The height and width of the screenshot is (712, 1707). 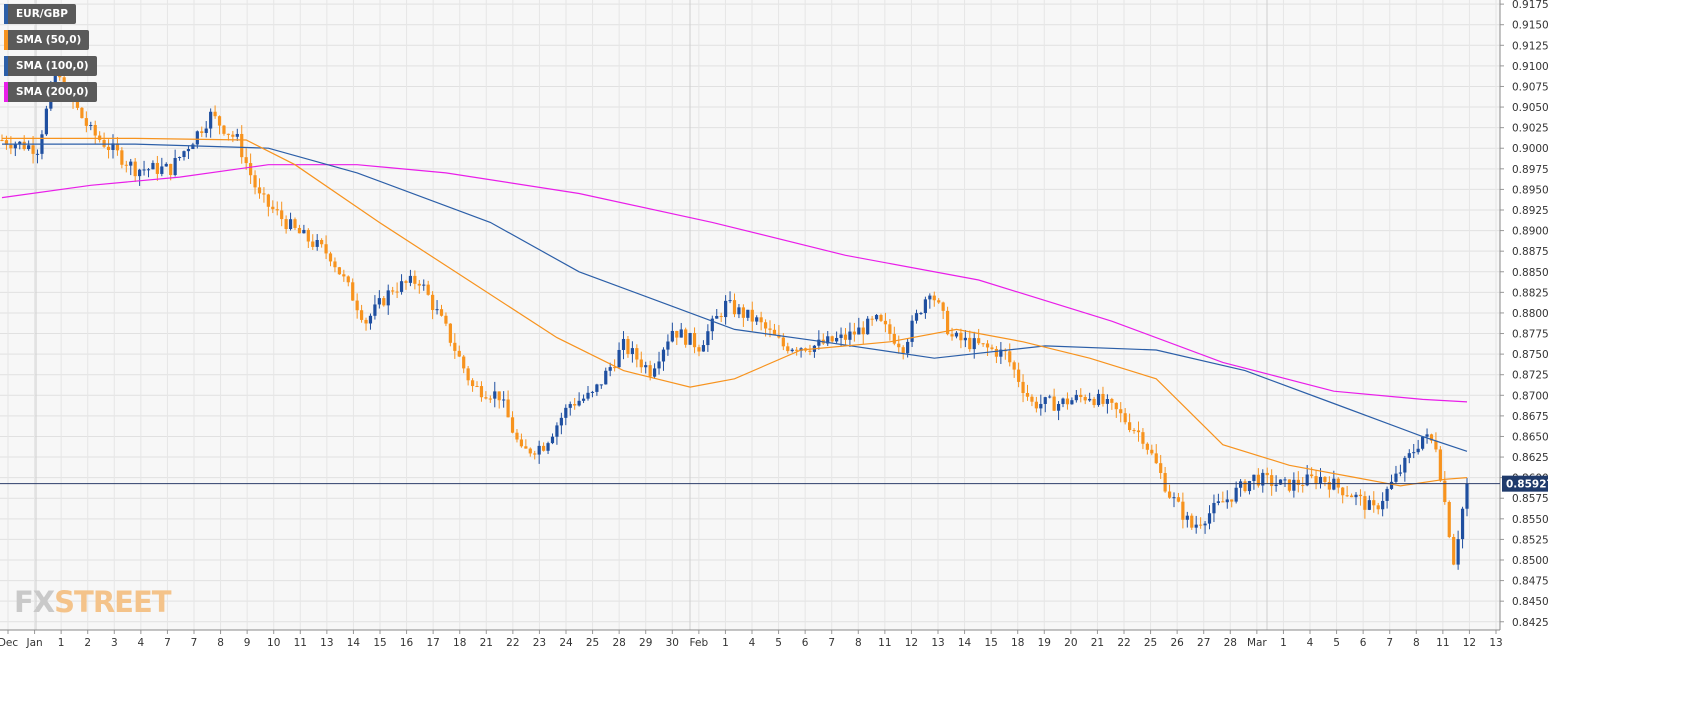 What do you see at coordinates (831, 643) in the screenshot?
I see `x-tick-label: 7` at bounding box center [831, 643].